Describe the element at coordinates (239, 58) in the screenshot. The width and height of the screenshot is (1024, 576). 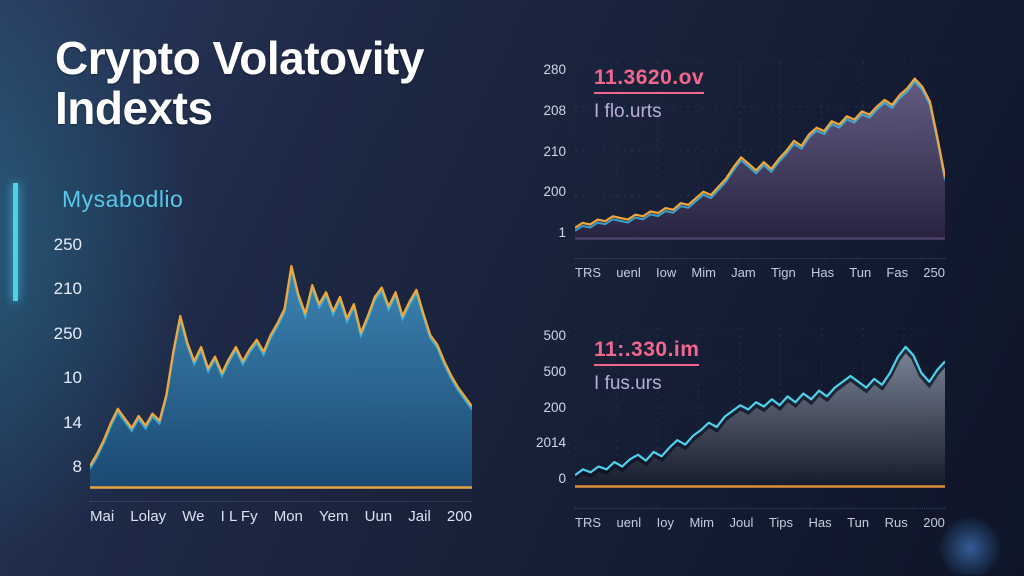
I see `page-title-line1: Crypto Volatovity` at that location.